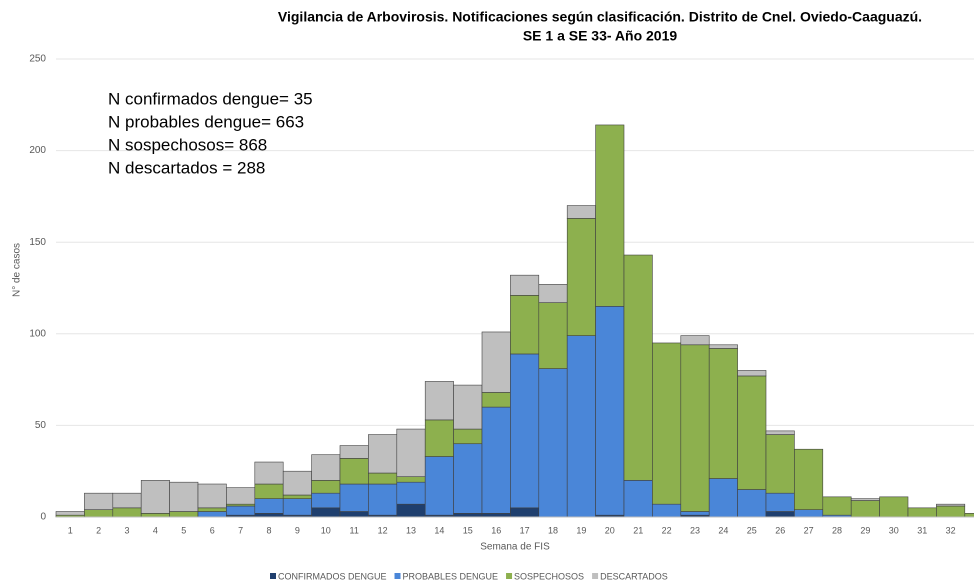 Image resolution: width=974 pixels, height=587 pixels. Describe the element at coordinates (155, 530) in the screenshot. I see `x-tick-label: 4` at that location.